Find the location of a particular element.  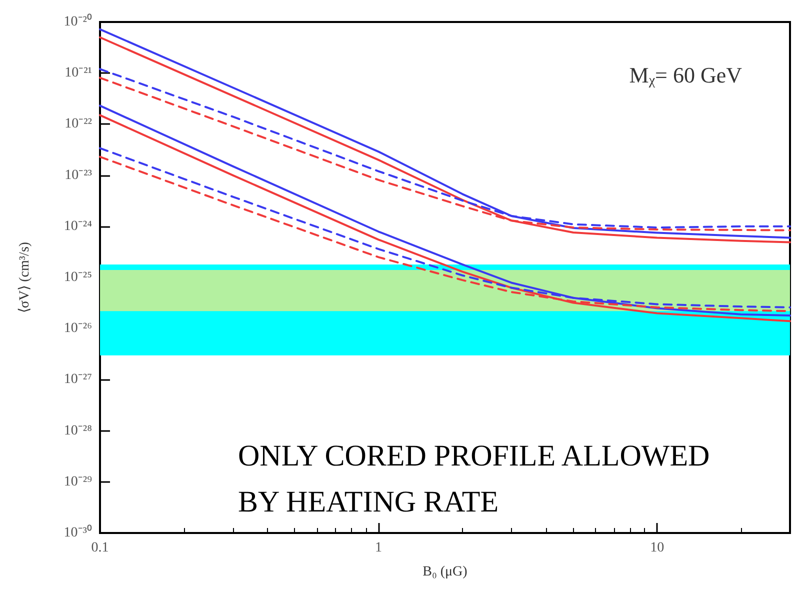

x-axis-title: B₀ (μG) is located at coordinates (445, 572).